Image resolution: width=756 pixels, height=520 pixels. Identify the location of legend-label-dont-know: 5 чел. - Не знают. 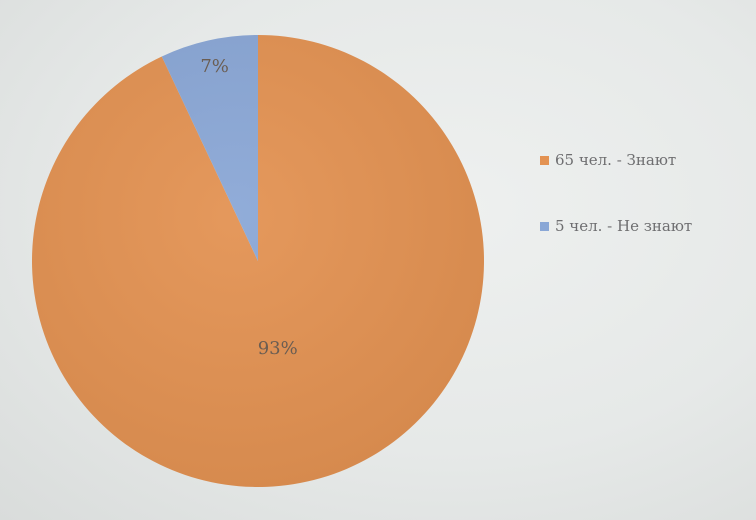
(624, 226).